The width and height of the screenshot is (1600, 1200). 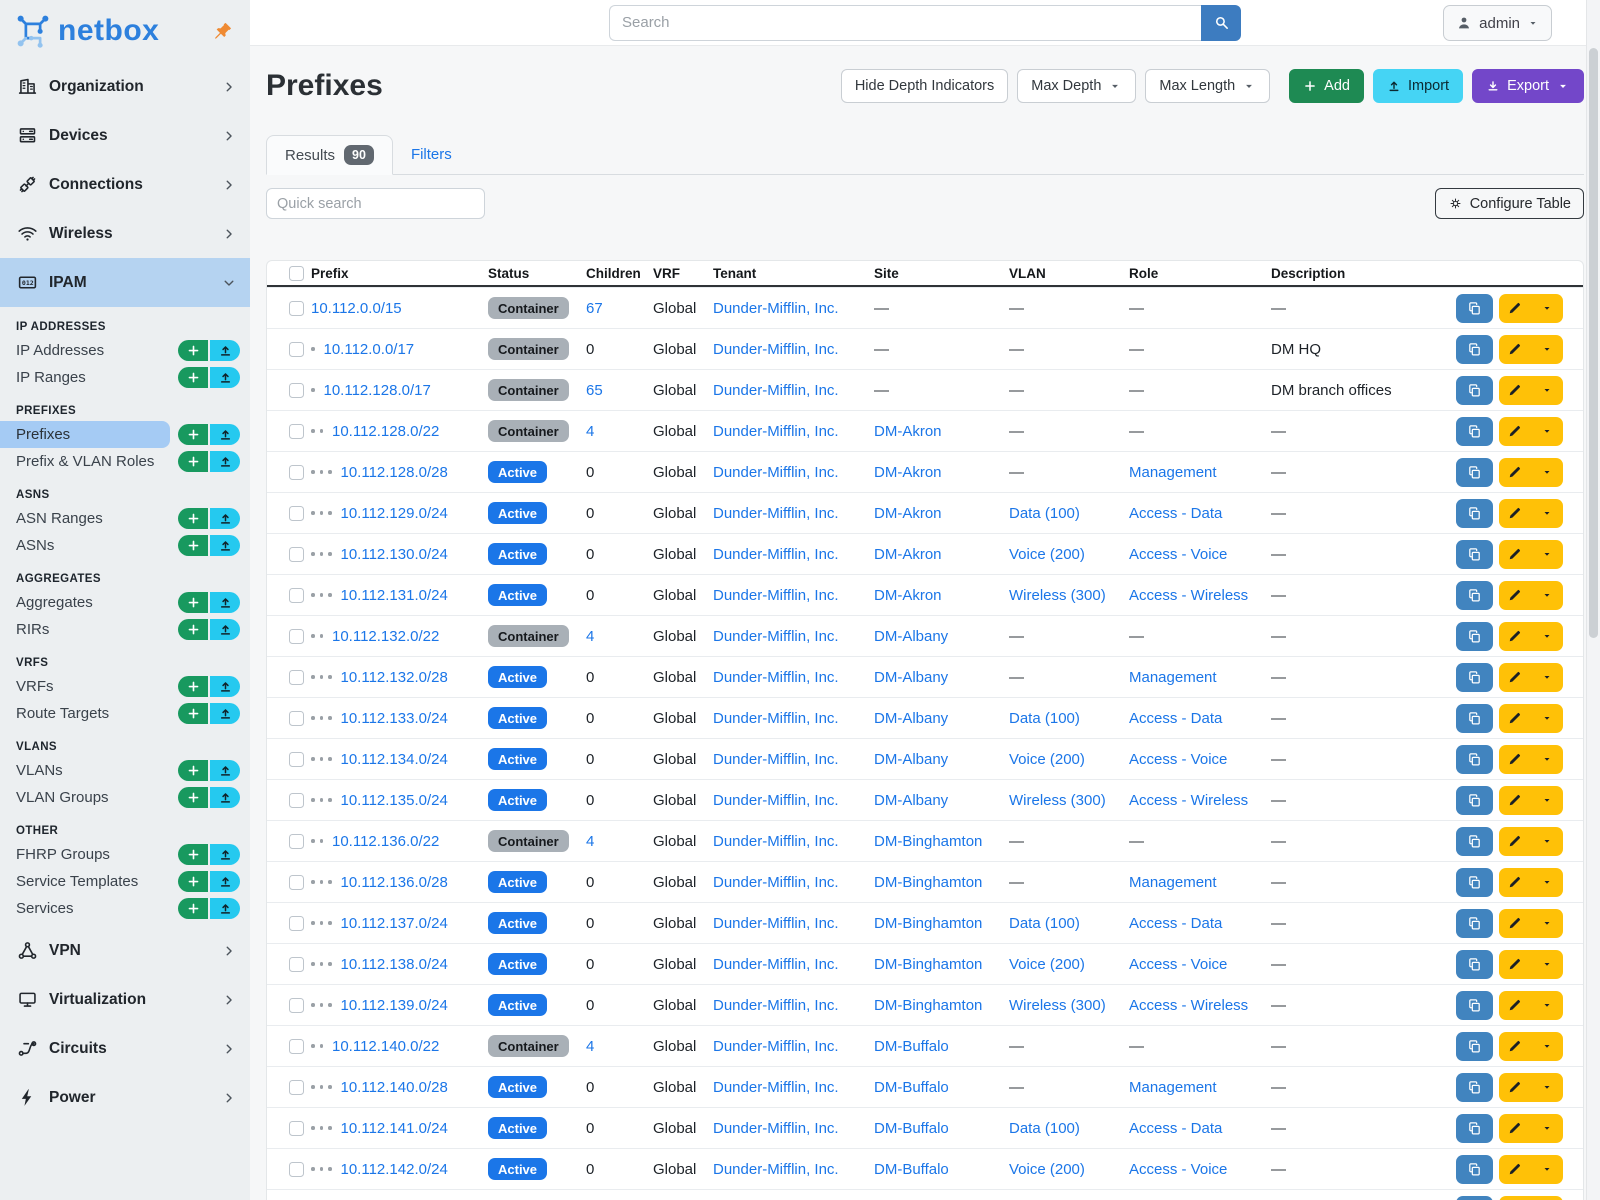 I want to click on site-link: DM-Akron, so click(x=908, y=595).